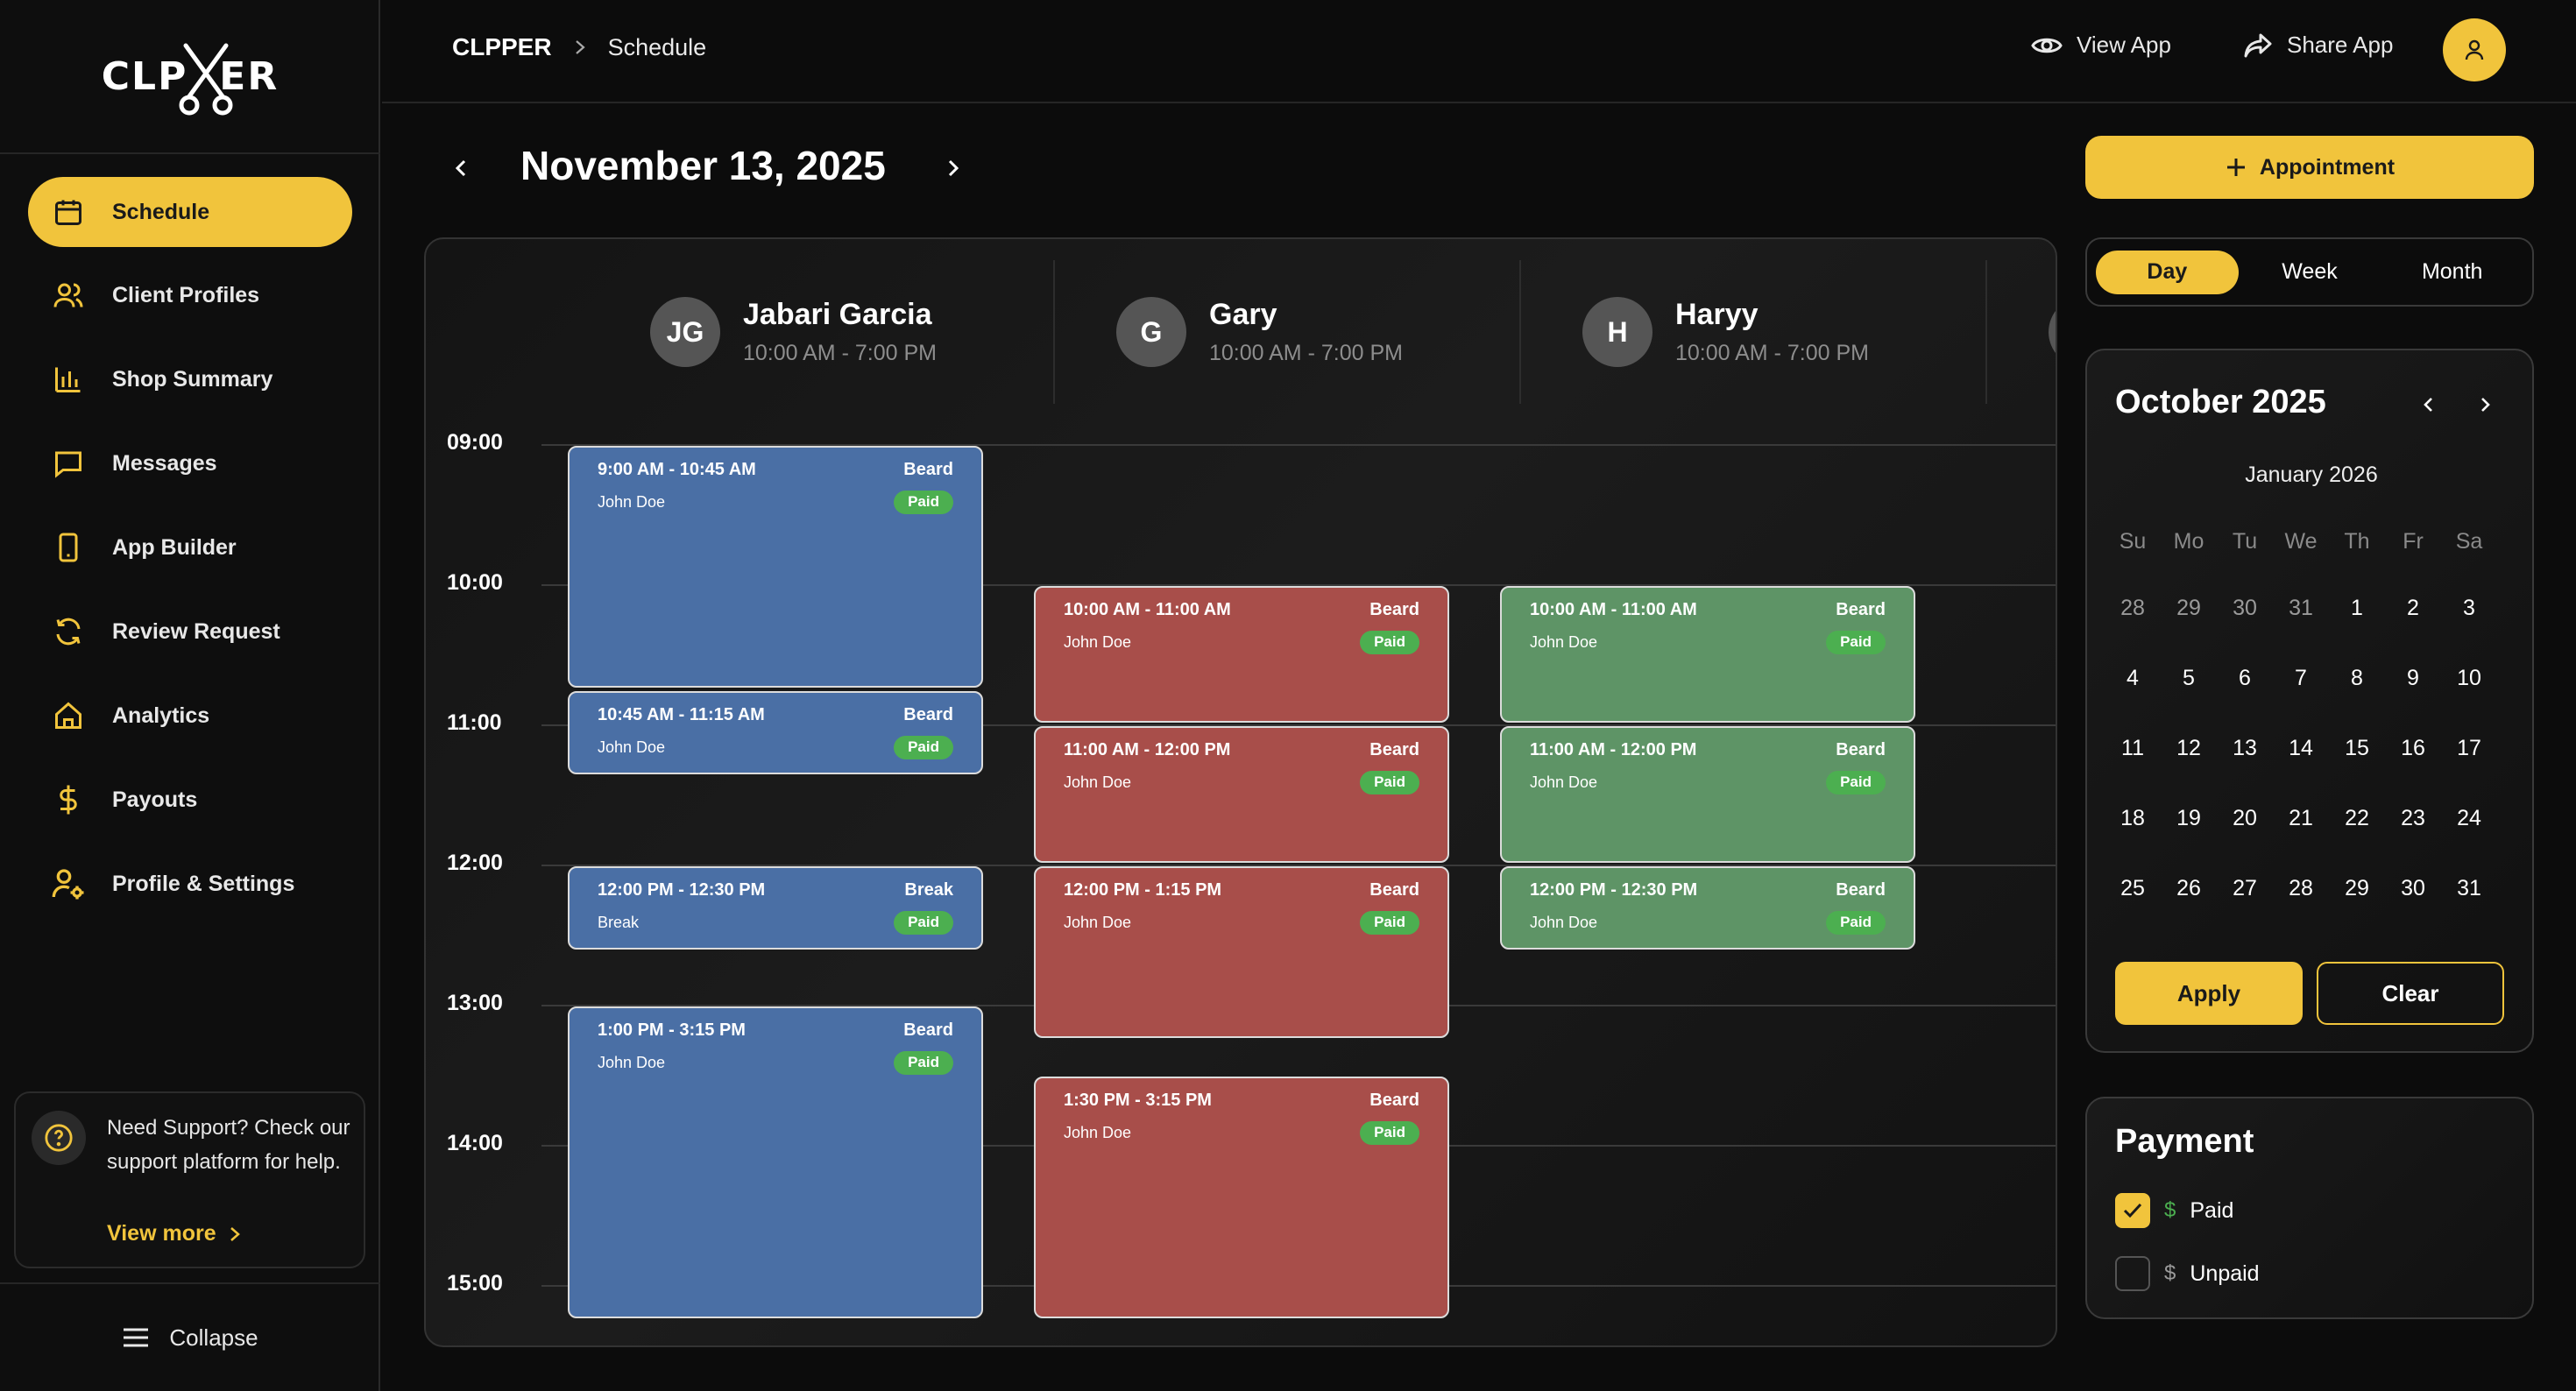 The width and height of the screenshot is (2576, 1391). What do you see at coordinates (161, 1233) in the screenshot?
I see `view-more-label: View more` at bounding box center [161, 1233].